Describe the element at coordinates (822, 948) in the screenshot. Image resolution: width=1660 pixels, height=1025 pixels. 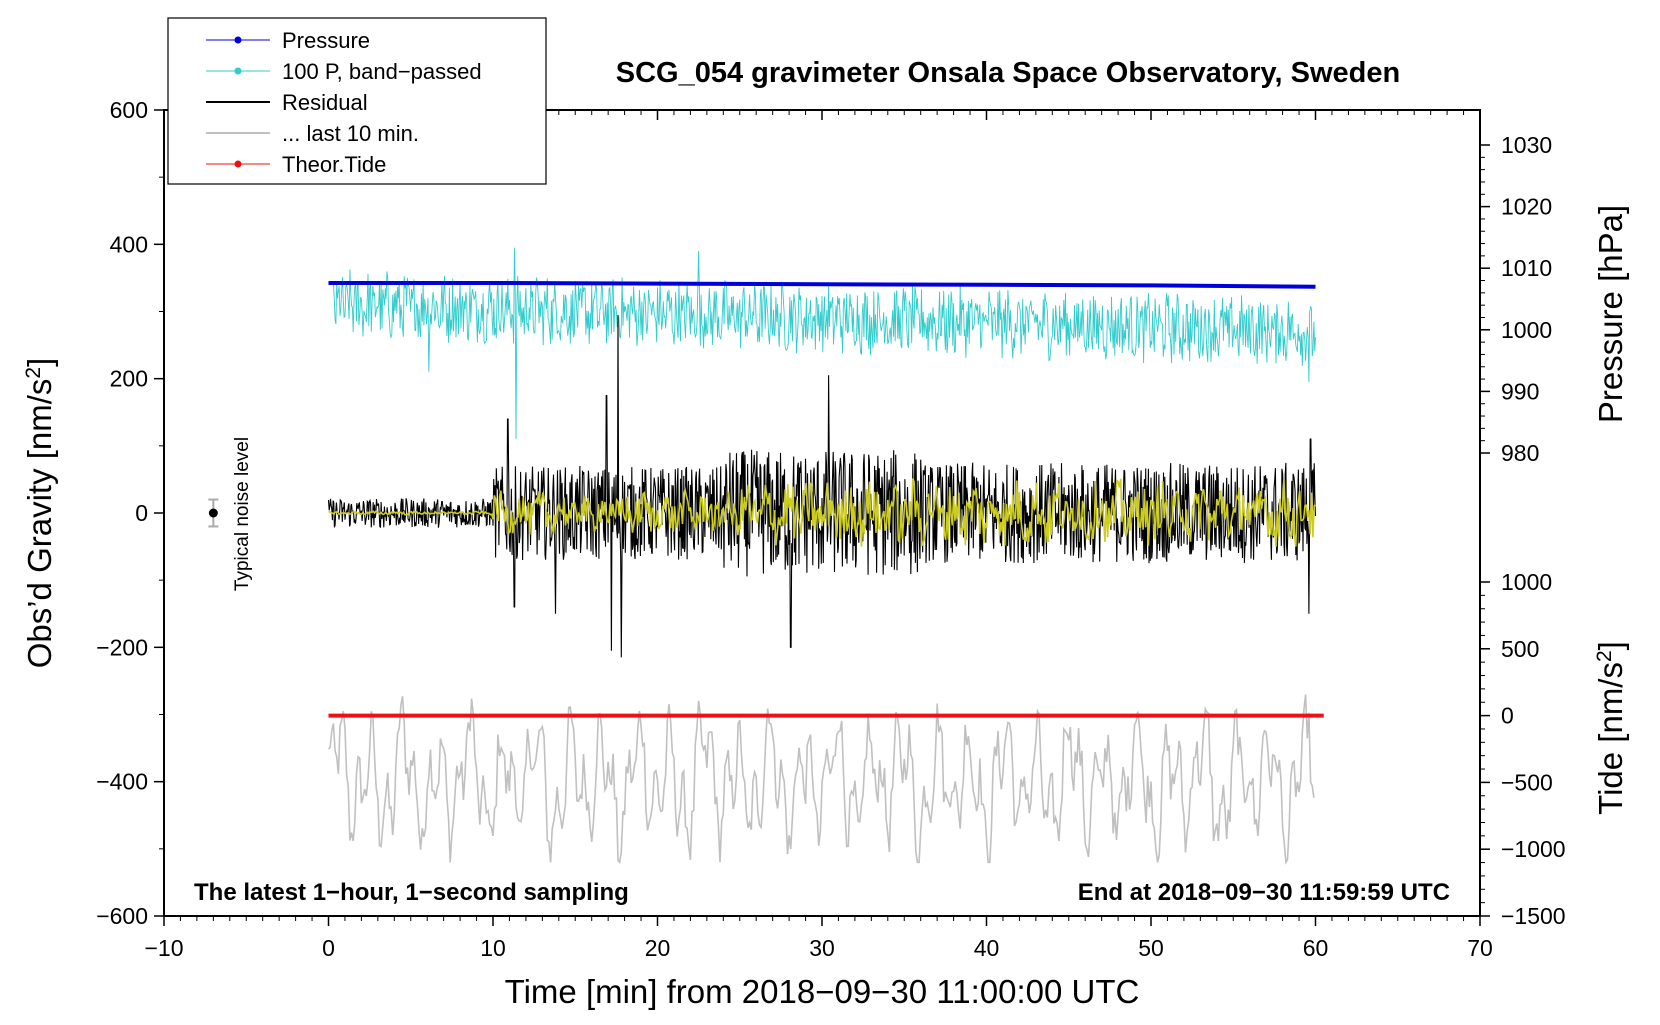
I see `x-tick-label: 30` at that location.